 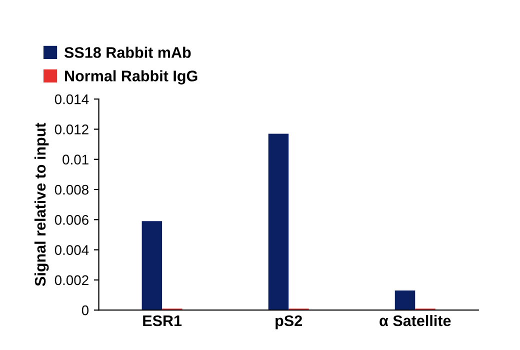 What do you see at coordinates (71, 129) in the screenshot?
I see `y-tick-label: 0.012` at bounding box center [71, 129].